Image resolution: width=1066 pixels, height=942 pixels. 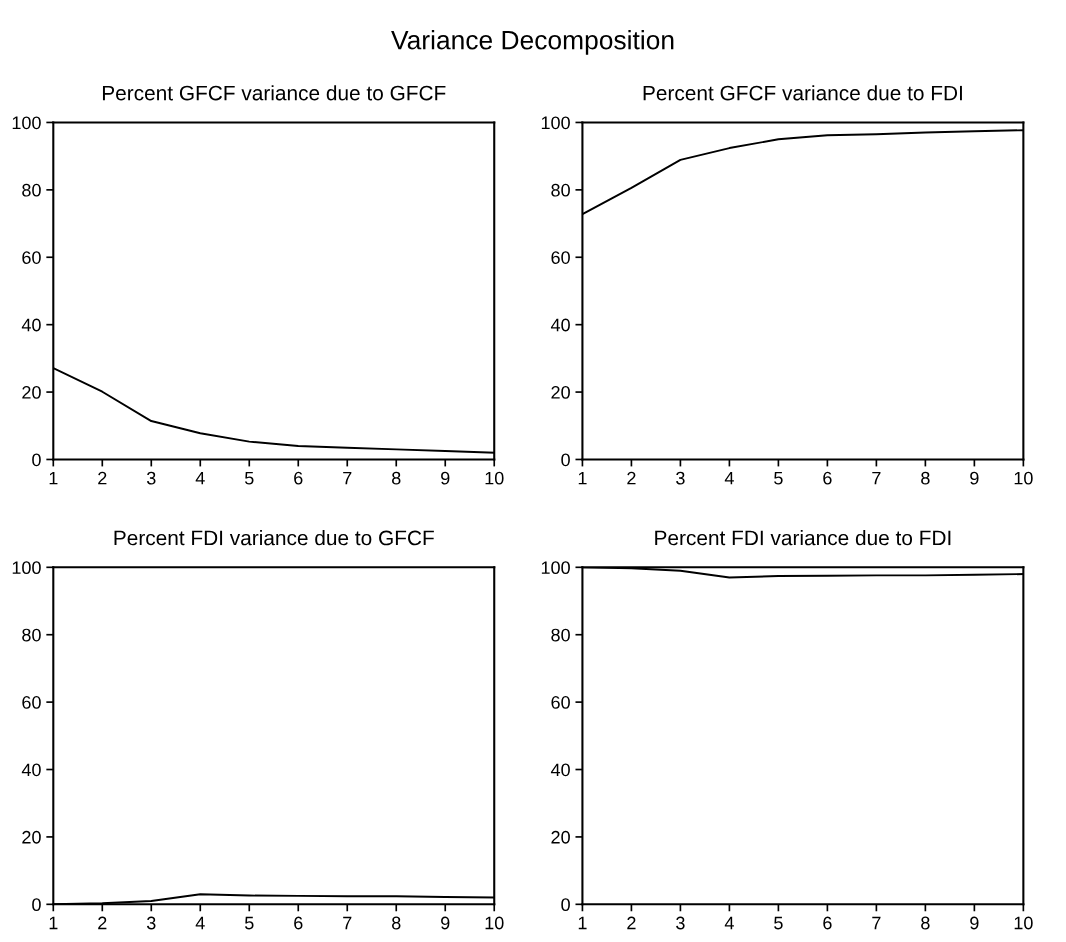 What do you see at coordinates (274, 93) in the screenshot?
I see `chart-title: Percent GFCF variance due to GFCF` at bounding box center [274, 93].